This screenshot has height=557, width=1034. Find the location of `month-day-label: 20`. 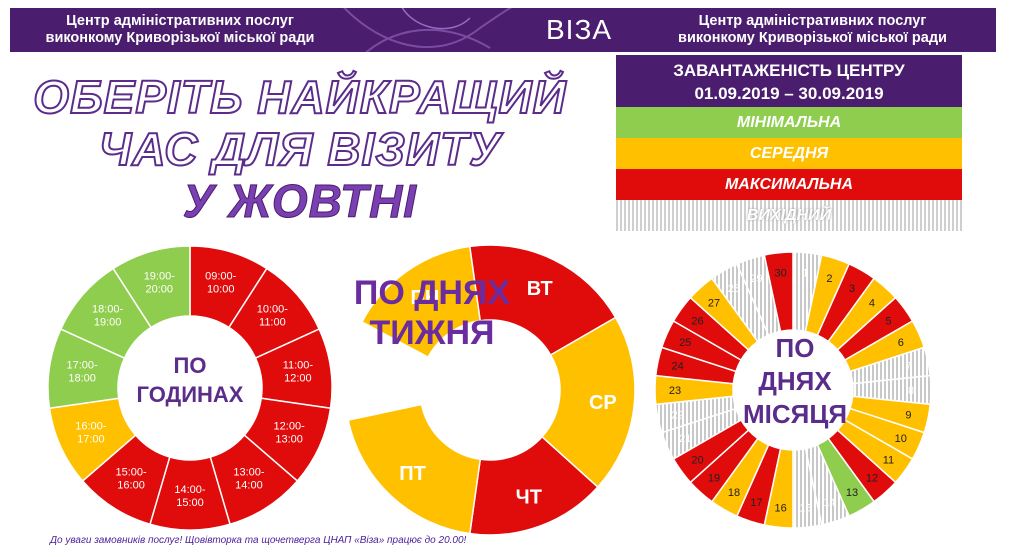

month-day-label: 20 is located at coordinates (697, 460).